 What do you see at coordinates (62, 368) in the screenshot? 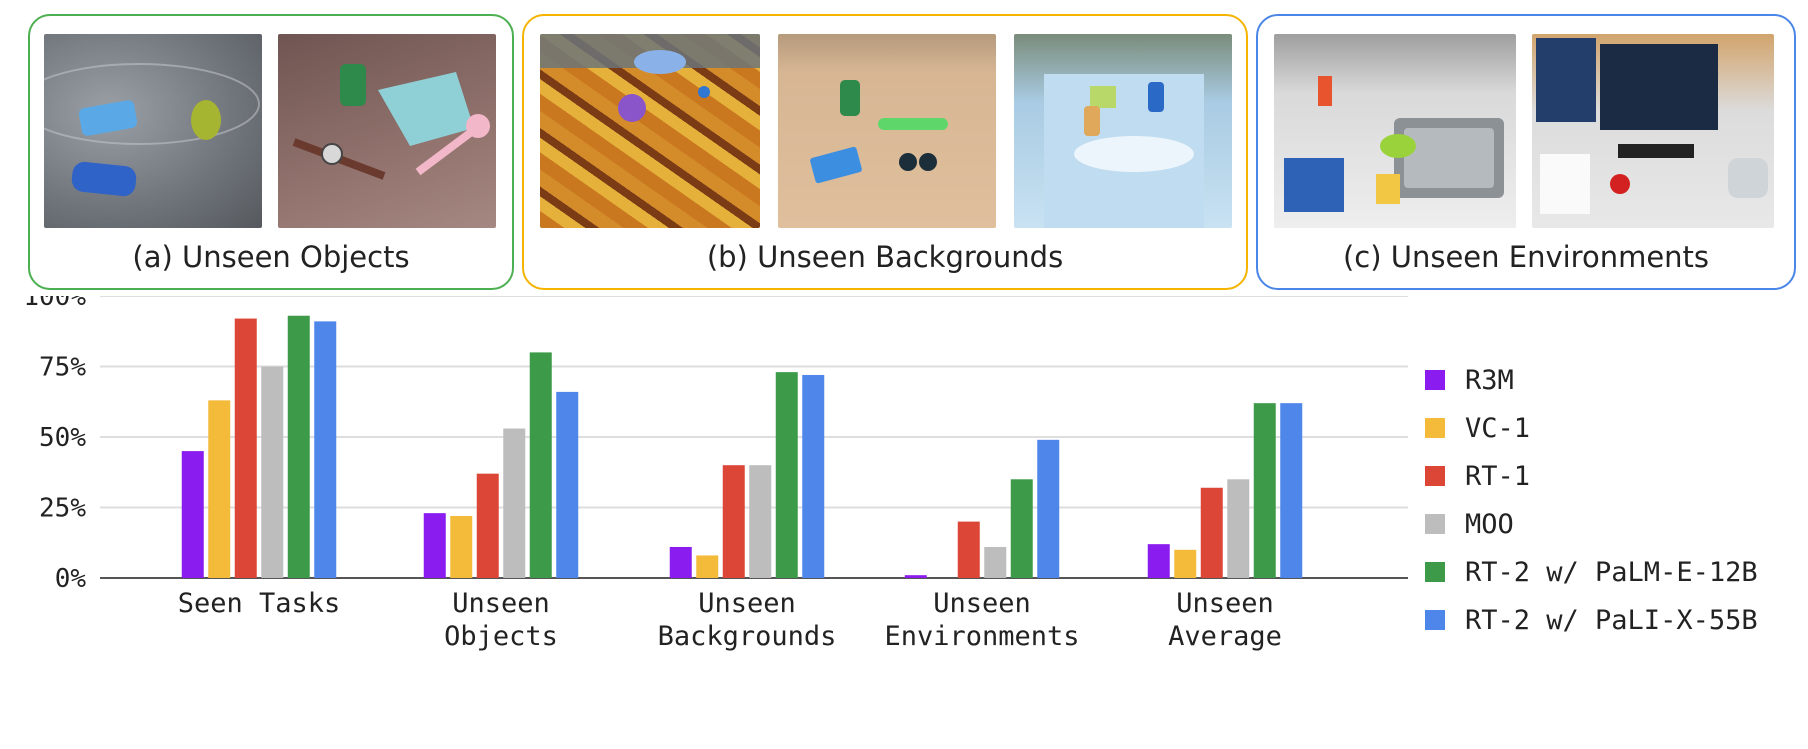
I see `y-tick-label: 75%` at bounding box center [62, 368].